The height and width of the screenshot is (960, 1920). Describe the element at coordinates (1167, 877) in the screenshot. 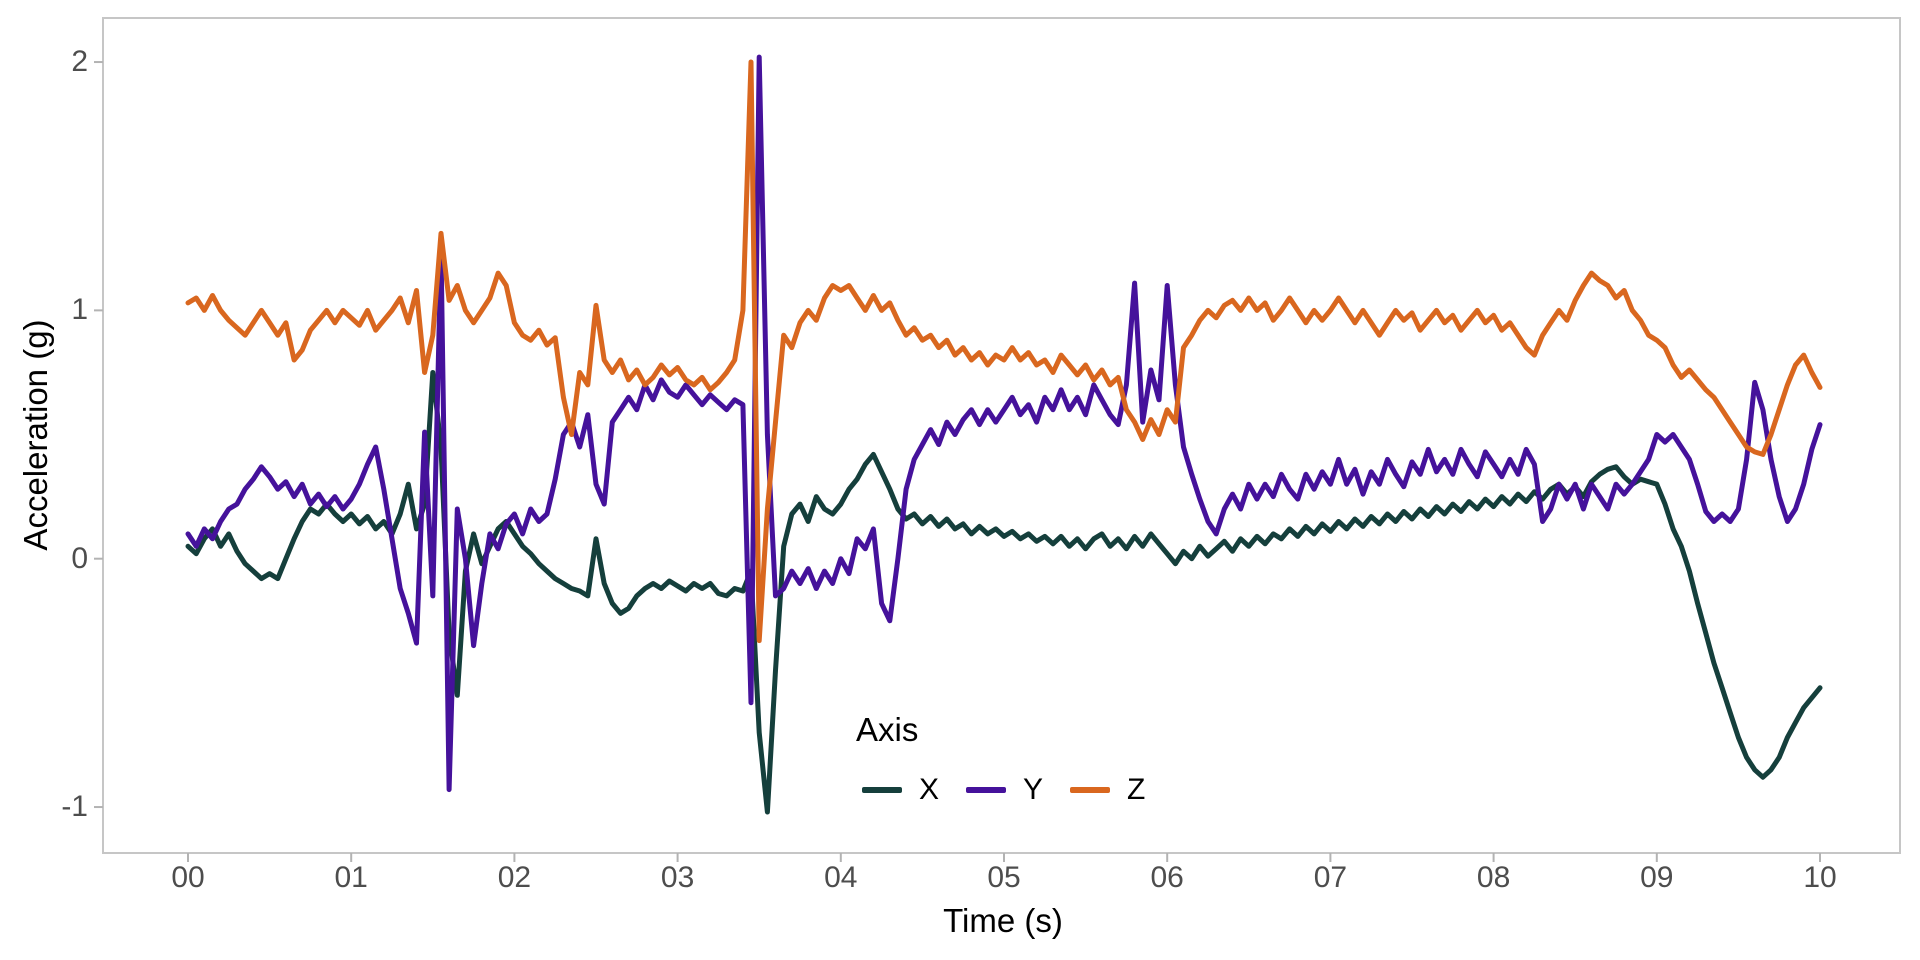

I see `x-tick-label: 06` at that location.